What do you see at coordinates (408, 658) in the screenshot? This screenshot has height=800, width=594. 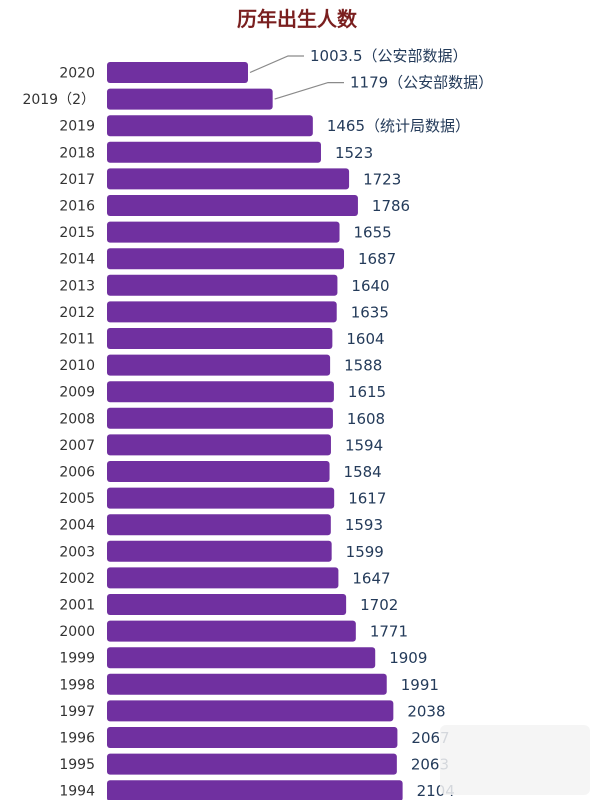 I see `data-label: 1909` at bounding box center [408, 658].